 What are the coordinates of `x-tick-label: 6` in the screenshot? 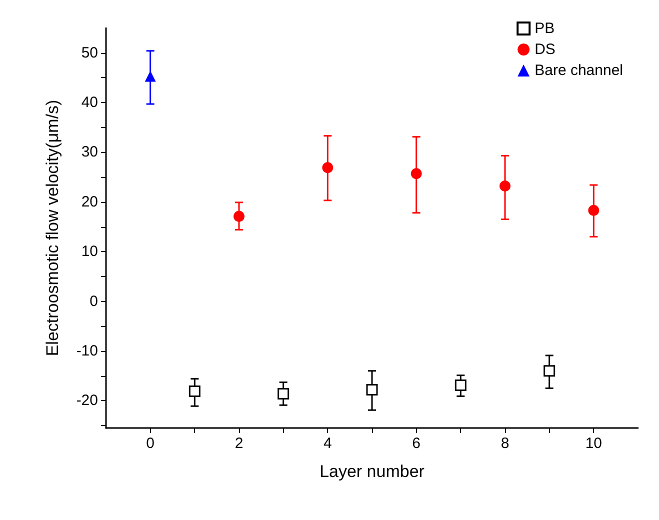 It's located at (416, 443).